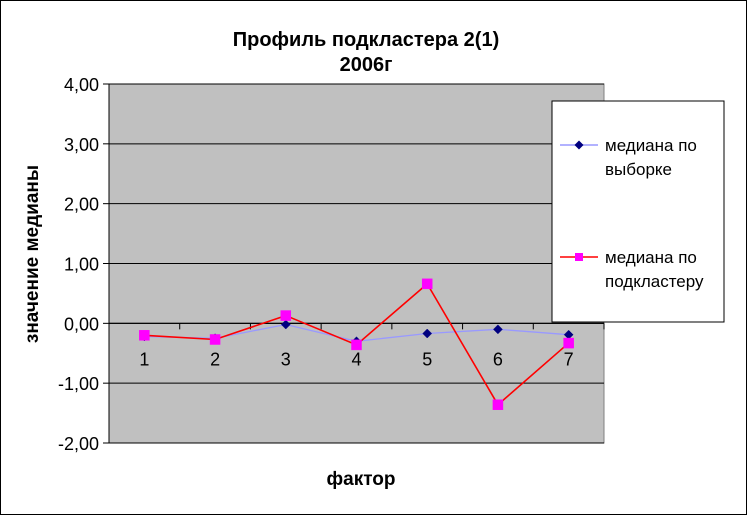 The height and width of the screenshot is (516, 748). I want to click on legend-label-series-2-line1: медиана по, so click(651, 257).